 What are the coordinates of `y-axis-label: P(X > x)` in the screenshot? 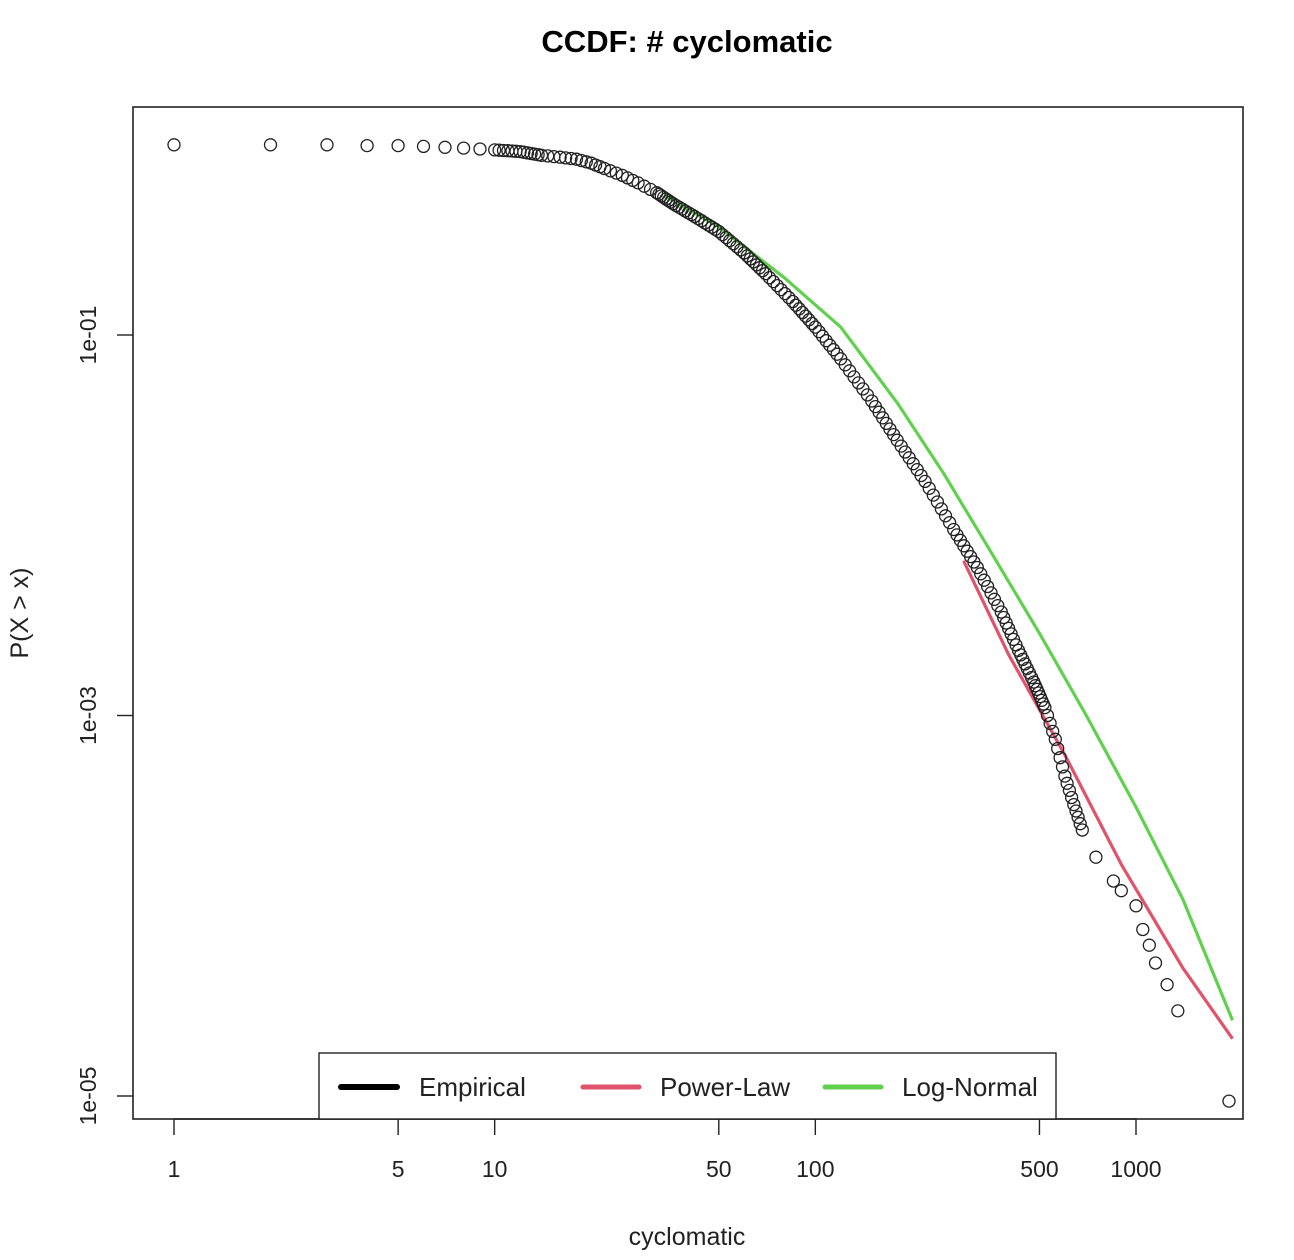 It's located at (20, 613).